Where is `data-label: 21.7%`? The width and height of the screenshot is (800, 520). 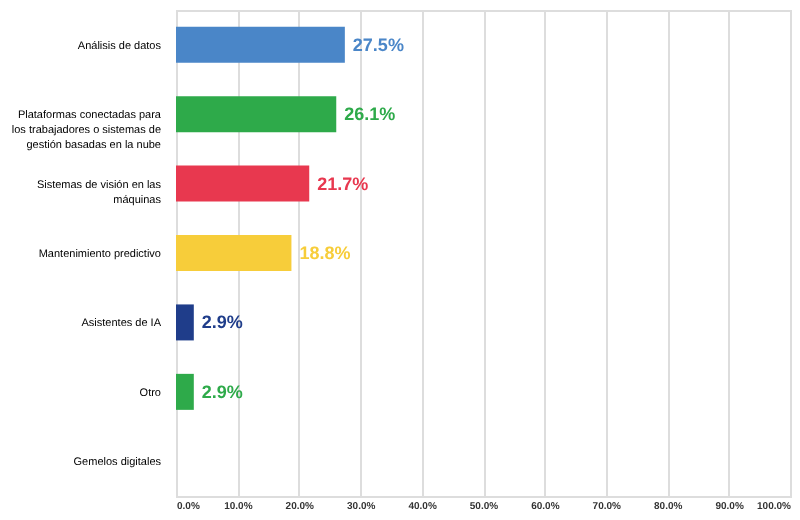
data-label: 21.7% is located at coordinates (343, 183).